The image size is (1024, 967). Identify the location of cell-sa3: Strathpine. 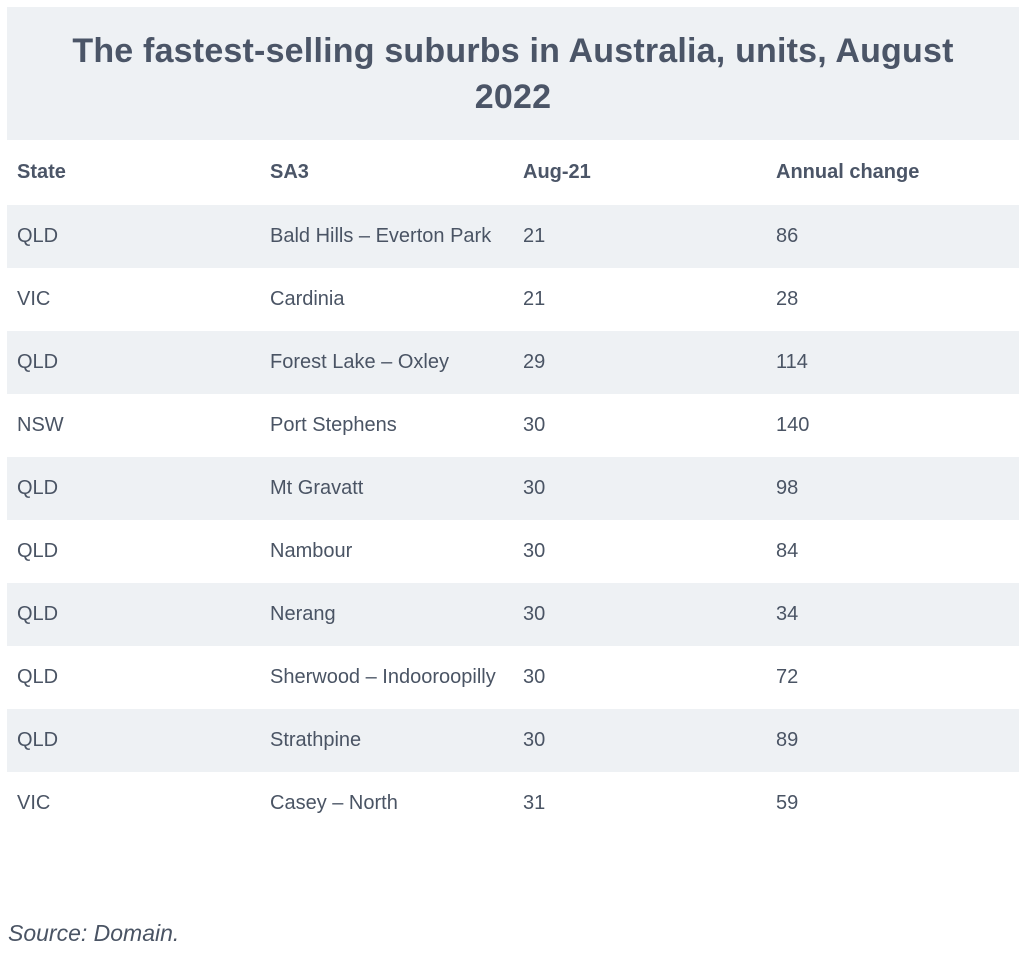
(386, 740).